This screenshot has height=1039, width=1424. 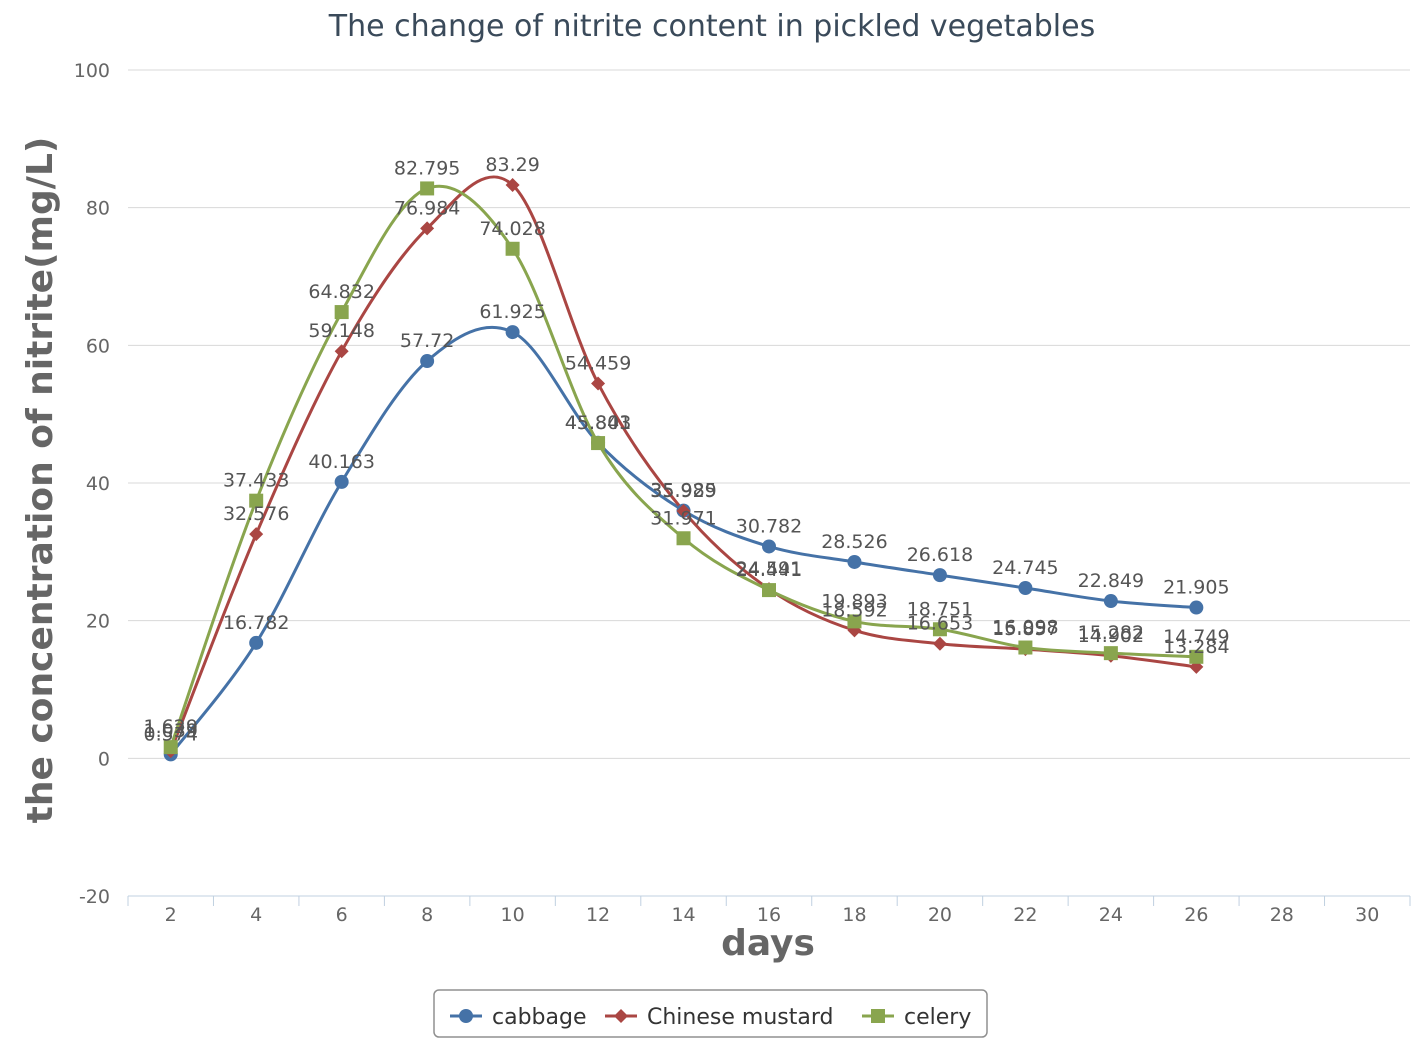 I want to click on data-label-cabbage: 35.985, so click(x=683, y=491).